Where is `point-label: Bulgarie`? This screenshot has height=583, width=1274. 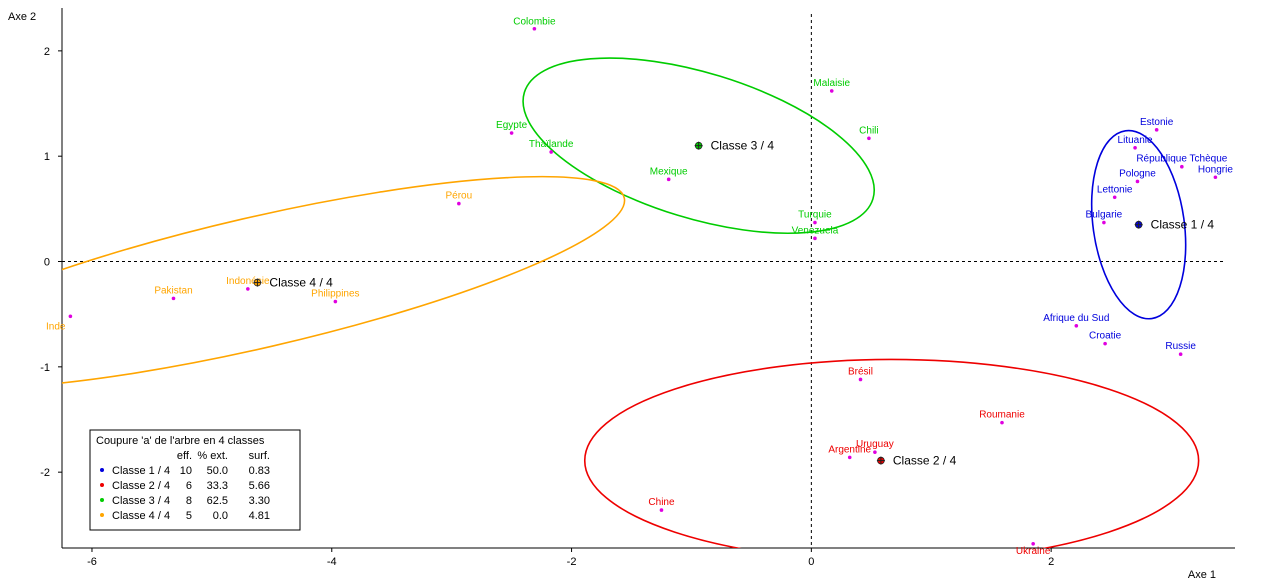
point-label: Bulgarie is located at coordinates (1104, 215).